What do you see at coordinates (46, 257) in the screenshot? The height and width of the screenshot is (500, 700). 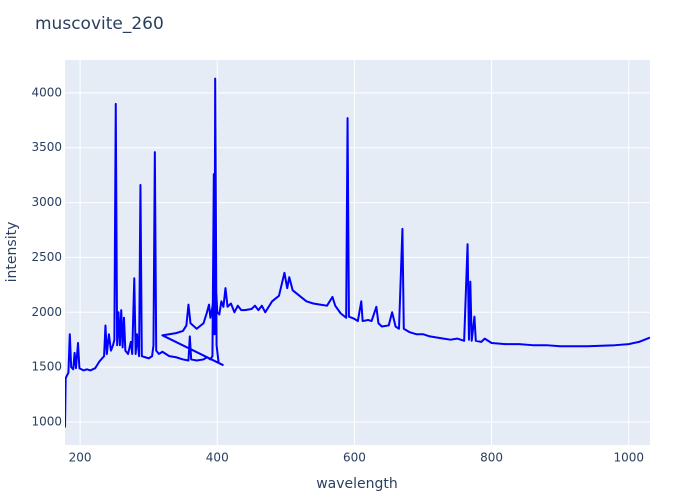 I see `y-tick-label: 2500` at bounding box center [46, 257].